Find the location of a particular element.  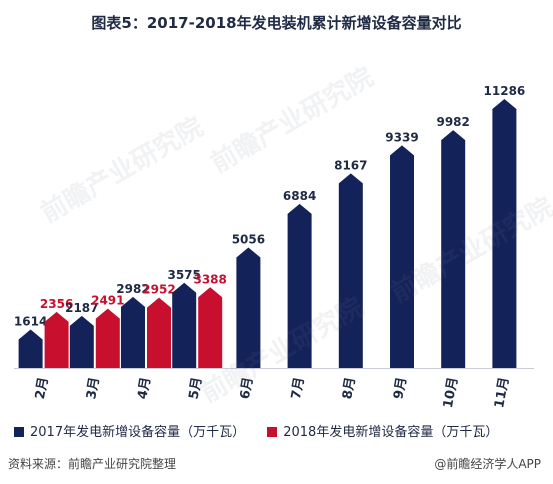

x-tick-label: 8月 is located at coordinates (349, 388).